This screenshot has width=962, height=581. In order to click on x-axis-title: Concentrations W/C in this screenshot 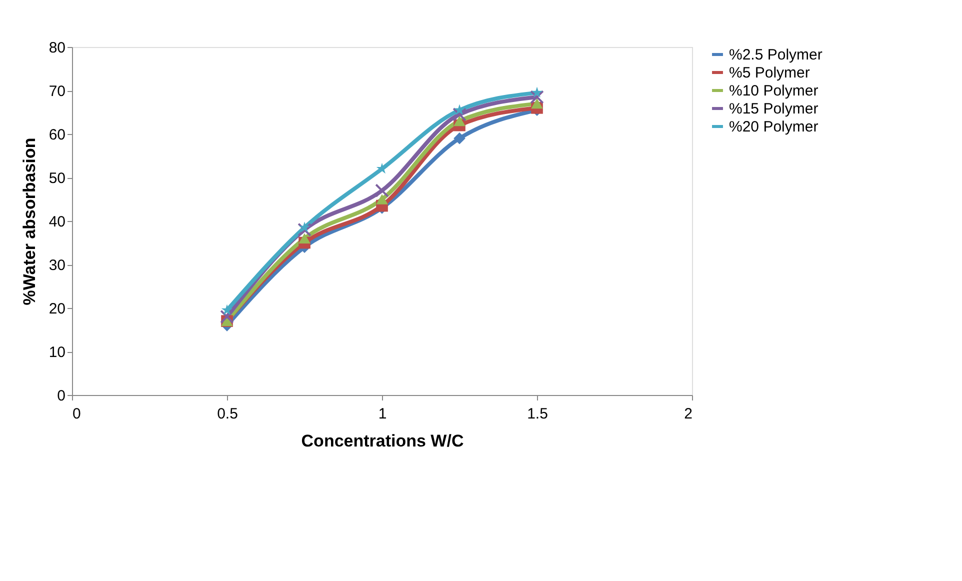, I will do `click(382, 441)`.